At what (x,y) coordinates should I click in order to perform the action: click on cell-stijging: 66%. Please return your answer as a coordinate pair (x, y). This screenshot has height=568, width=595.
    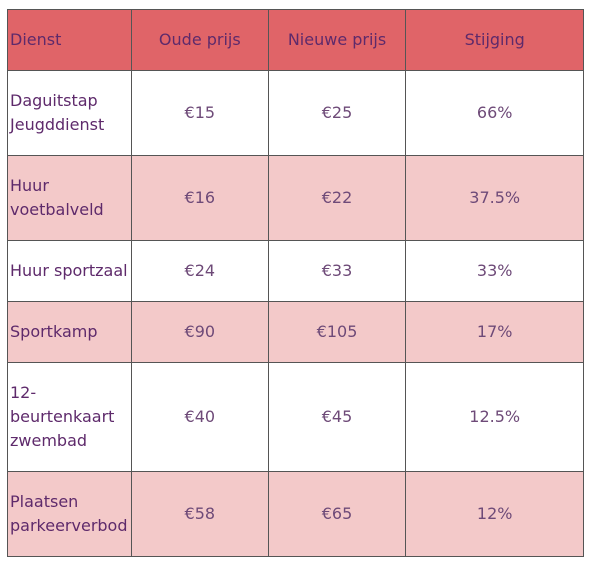
    Looking at the image, I should click on (494, 113).